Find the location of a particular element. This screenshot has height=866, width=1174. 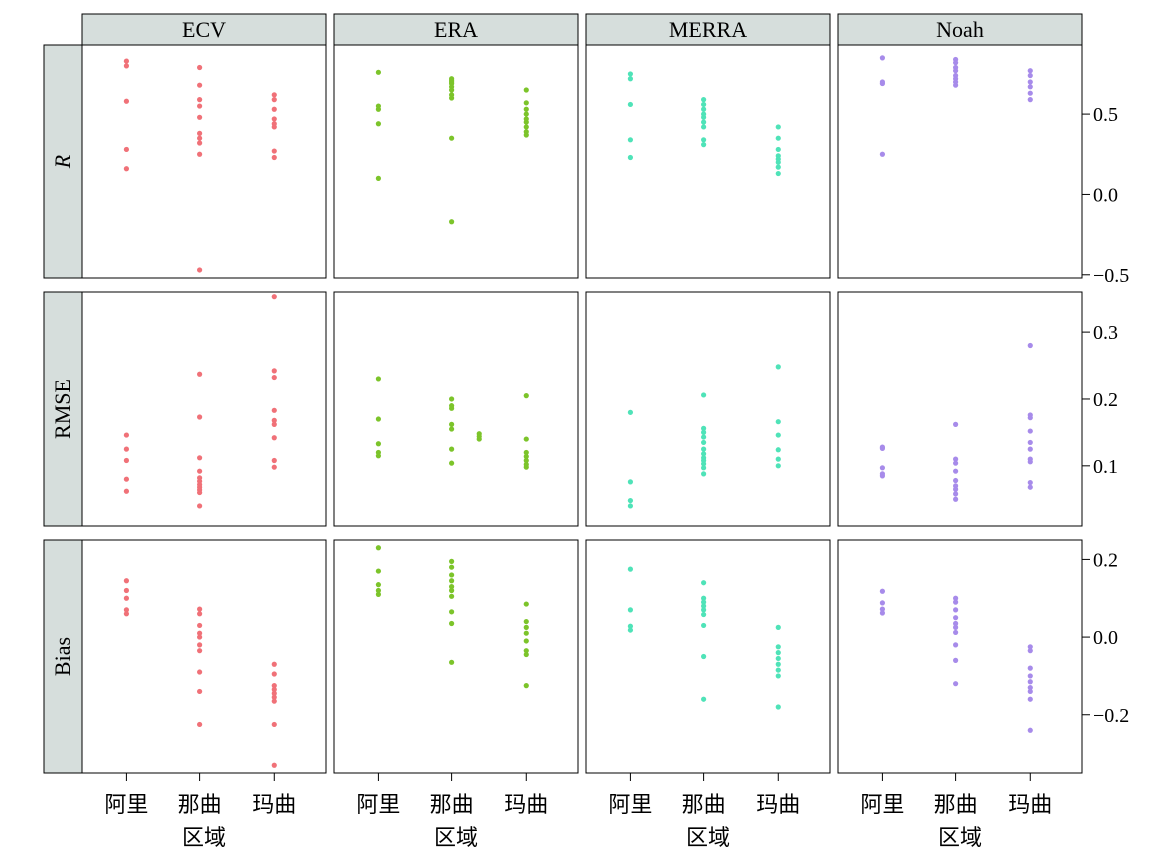

panel-bias-ecv is located at coordinates (204, 656).